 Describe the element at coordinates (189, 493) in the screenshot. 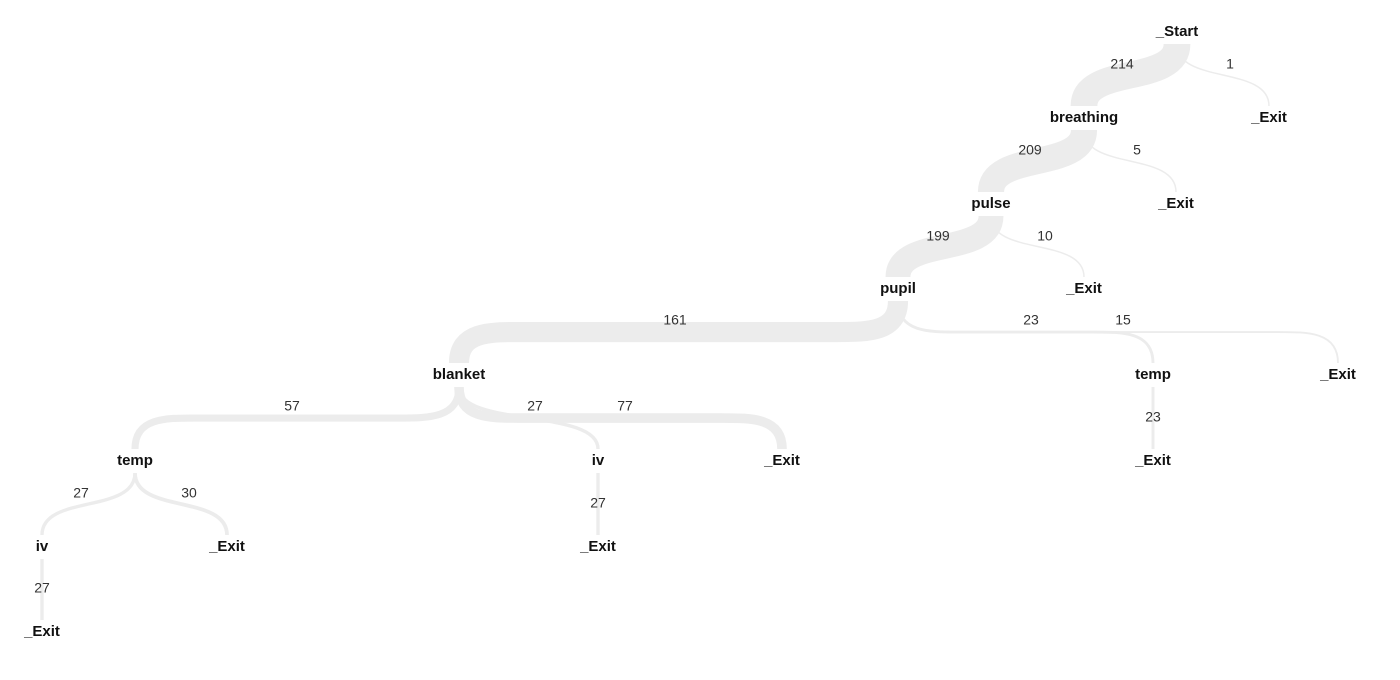

I see `edge-count: 30` at that location.